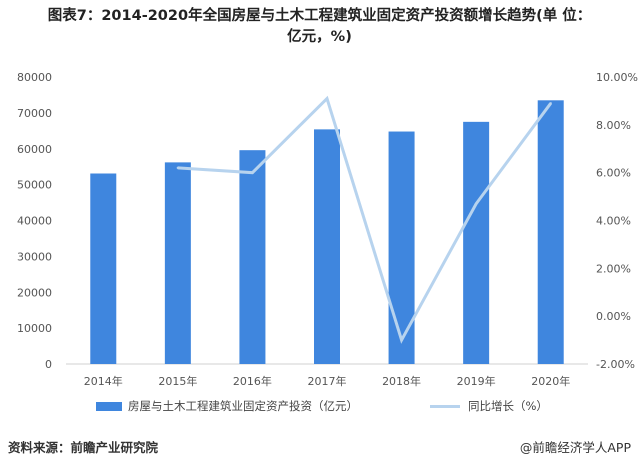 Image resolution: width=639 pixels, height=463 pixels. What do you see at coordinates (34, 292) in the screenshot?
I see `y-left-tick-label: 20000` at bounding box center [34, 292].